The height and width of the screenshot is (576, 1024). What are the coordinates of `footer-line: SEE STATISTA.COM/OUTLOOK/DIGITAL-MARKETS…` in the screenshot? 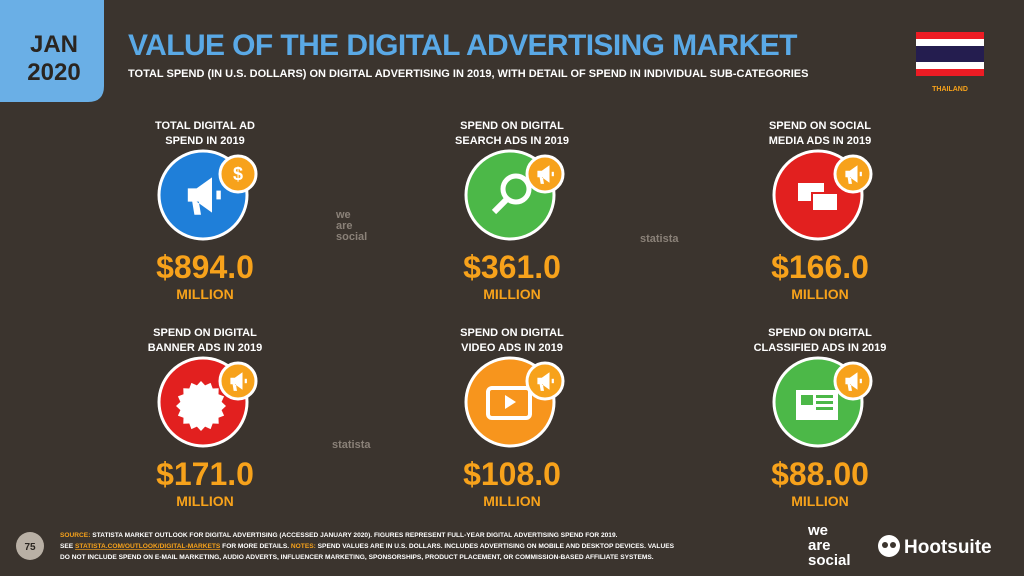 It's located at (367, 546).